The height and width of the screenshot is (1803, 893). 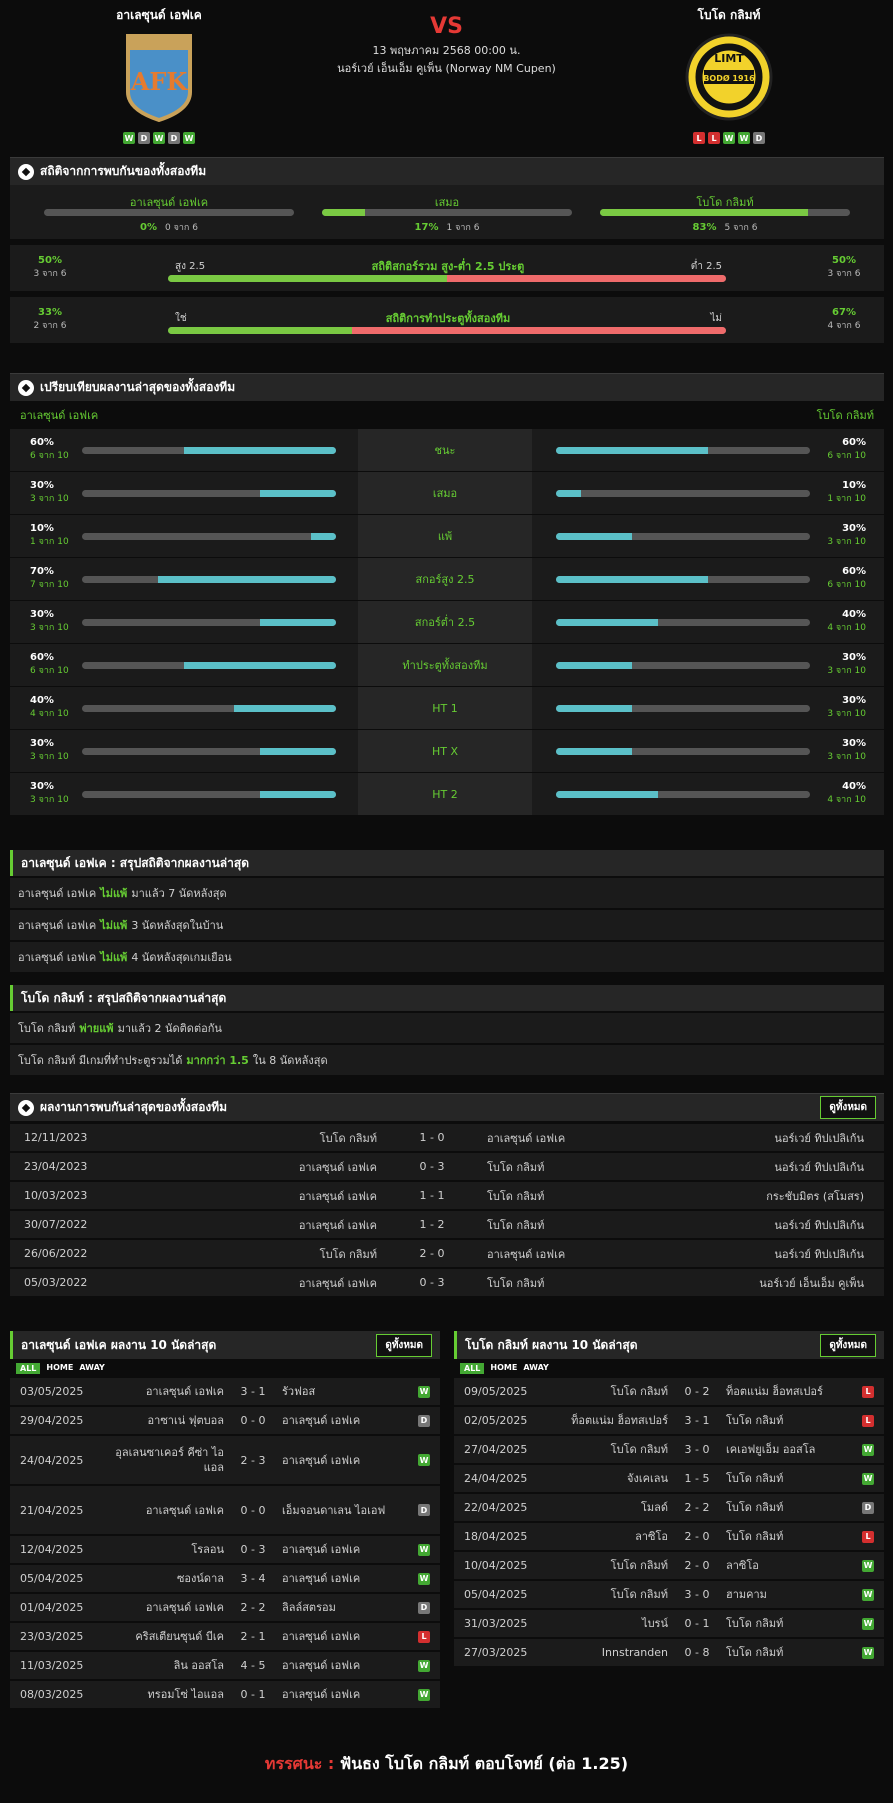 I want to click on last10-row: 22/04/2025 โมลด์ 2 - 2 โบโด กลิมท์ D, so click(x=669, y=1508).